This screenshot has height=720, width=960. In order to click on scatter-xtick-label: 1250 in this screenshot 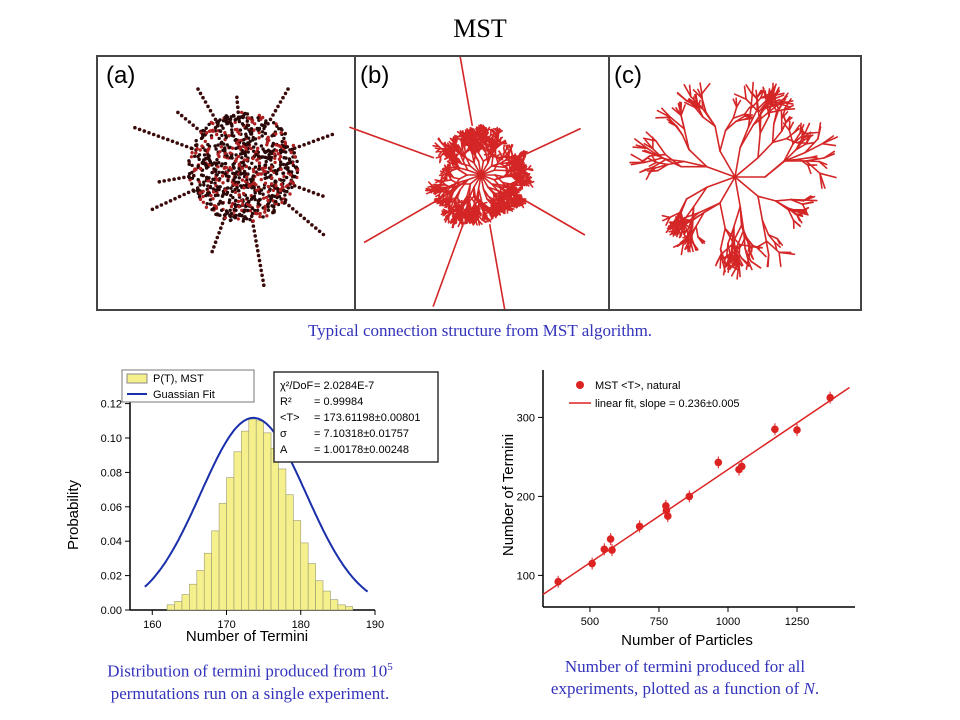, I will do `click(797, 622)`.